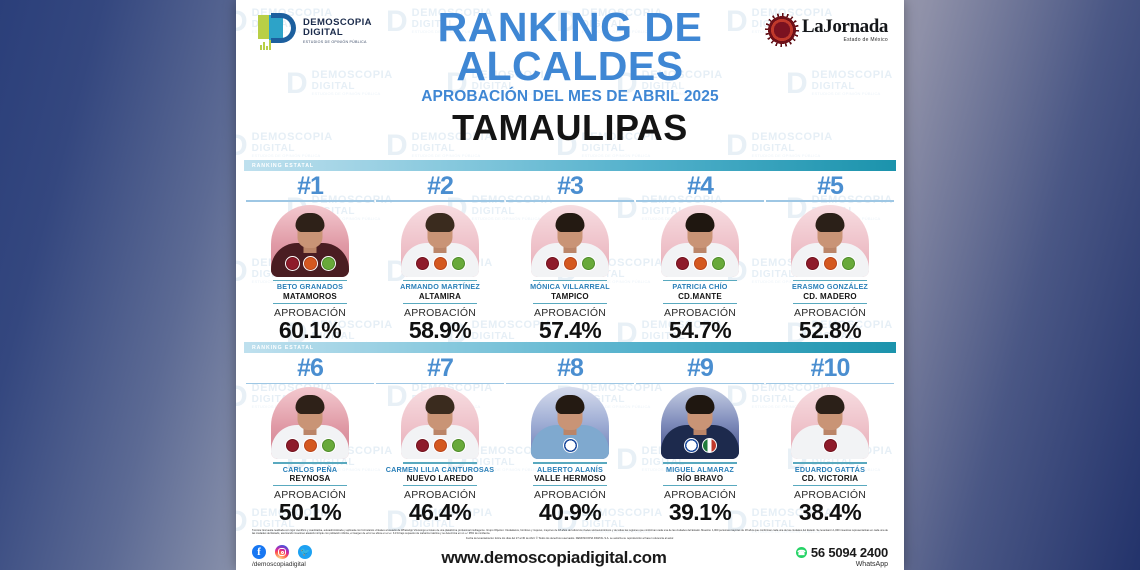 The width and height of the screenshot is (1140, 570). I want to click on instagram-icon, so click(282, 552).